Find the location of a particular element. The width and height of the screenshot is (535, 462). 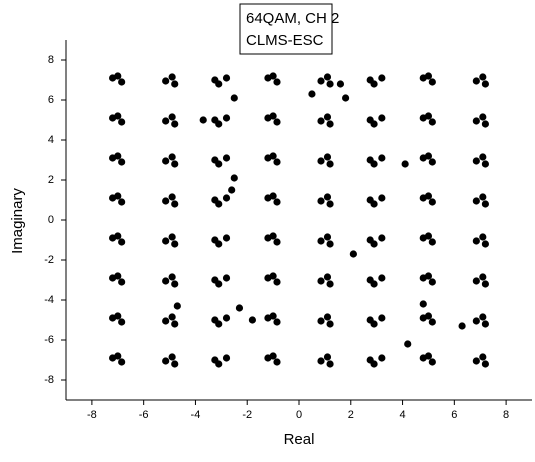

x-tick-label: -4 is located at coordinates (196, 415).